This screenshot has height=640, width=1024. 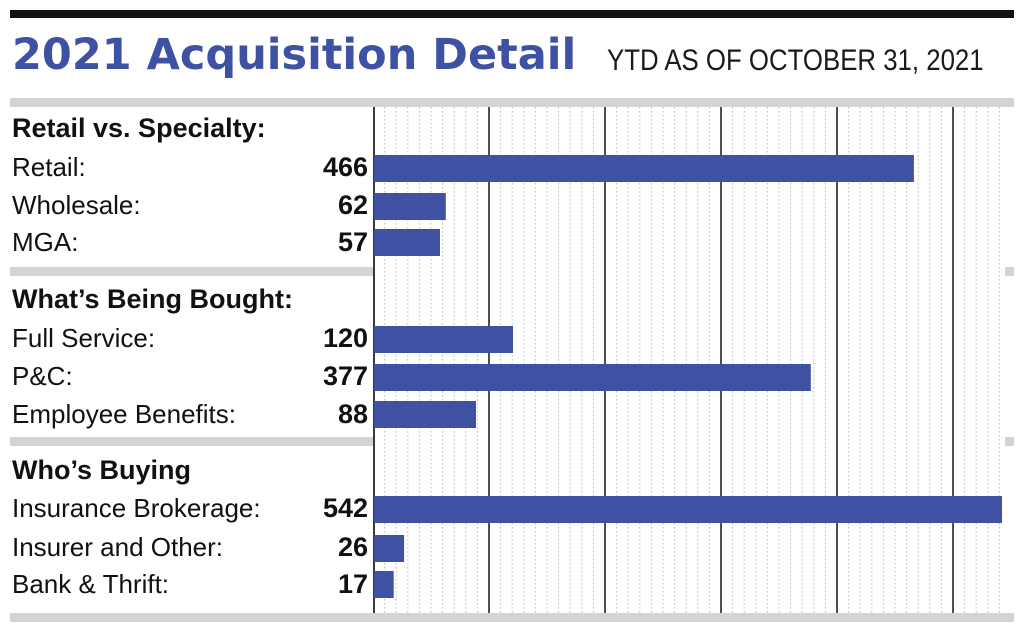 I want to click on value-label-pc: 377, so click(x=345, y=376).